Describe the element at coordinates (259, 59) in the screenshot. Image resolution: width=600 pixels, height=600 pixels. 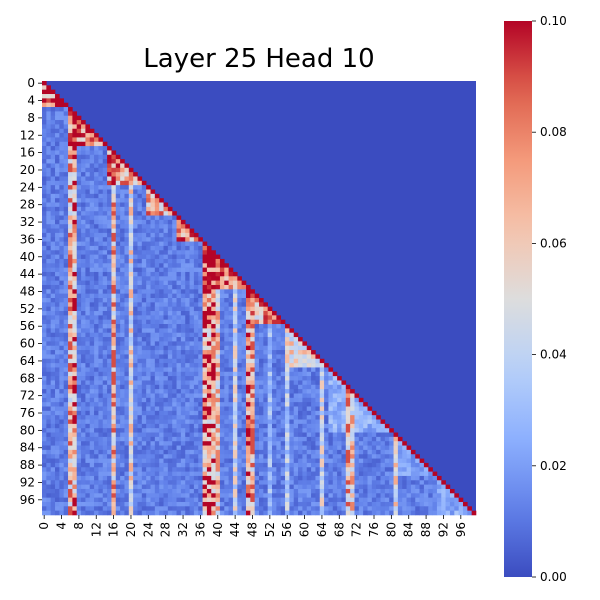
I see `chart-title: Layer 25 Head 10` at that location.